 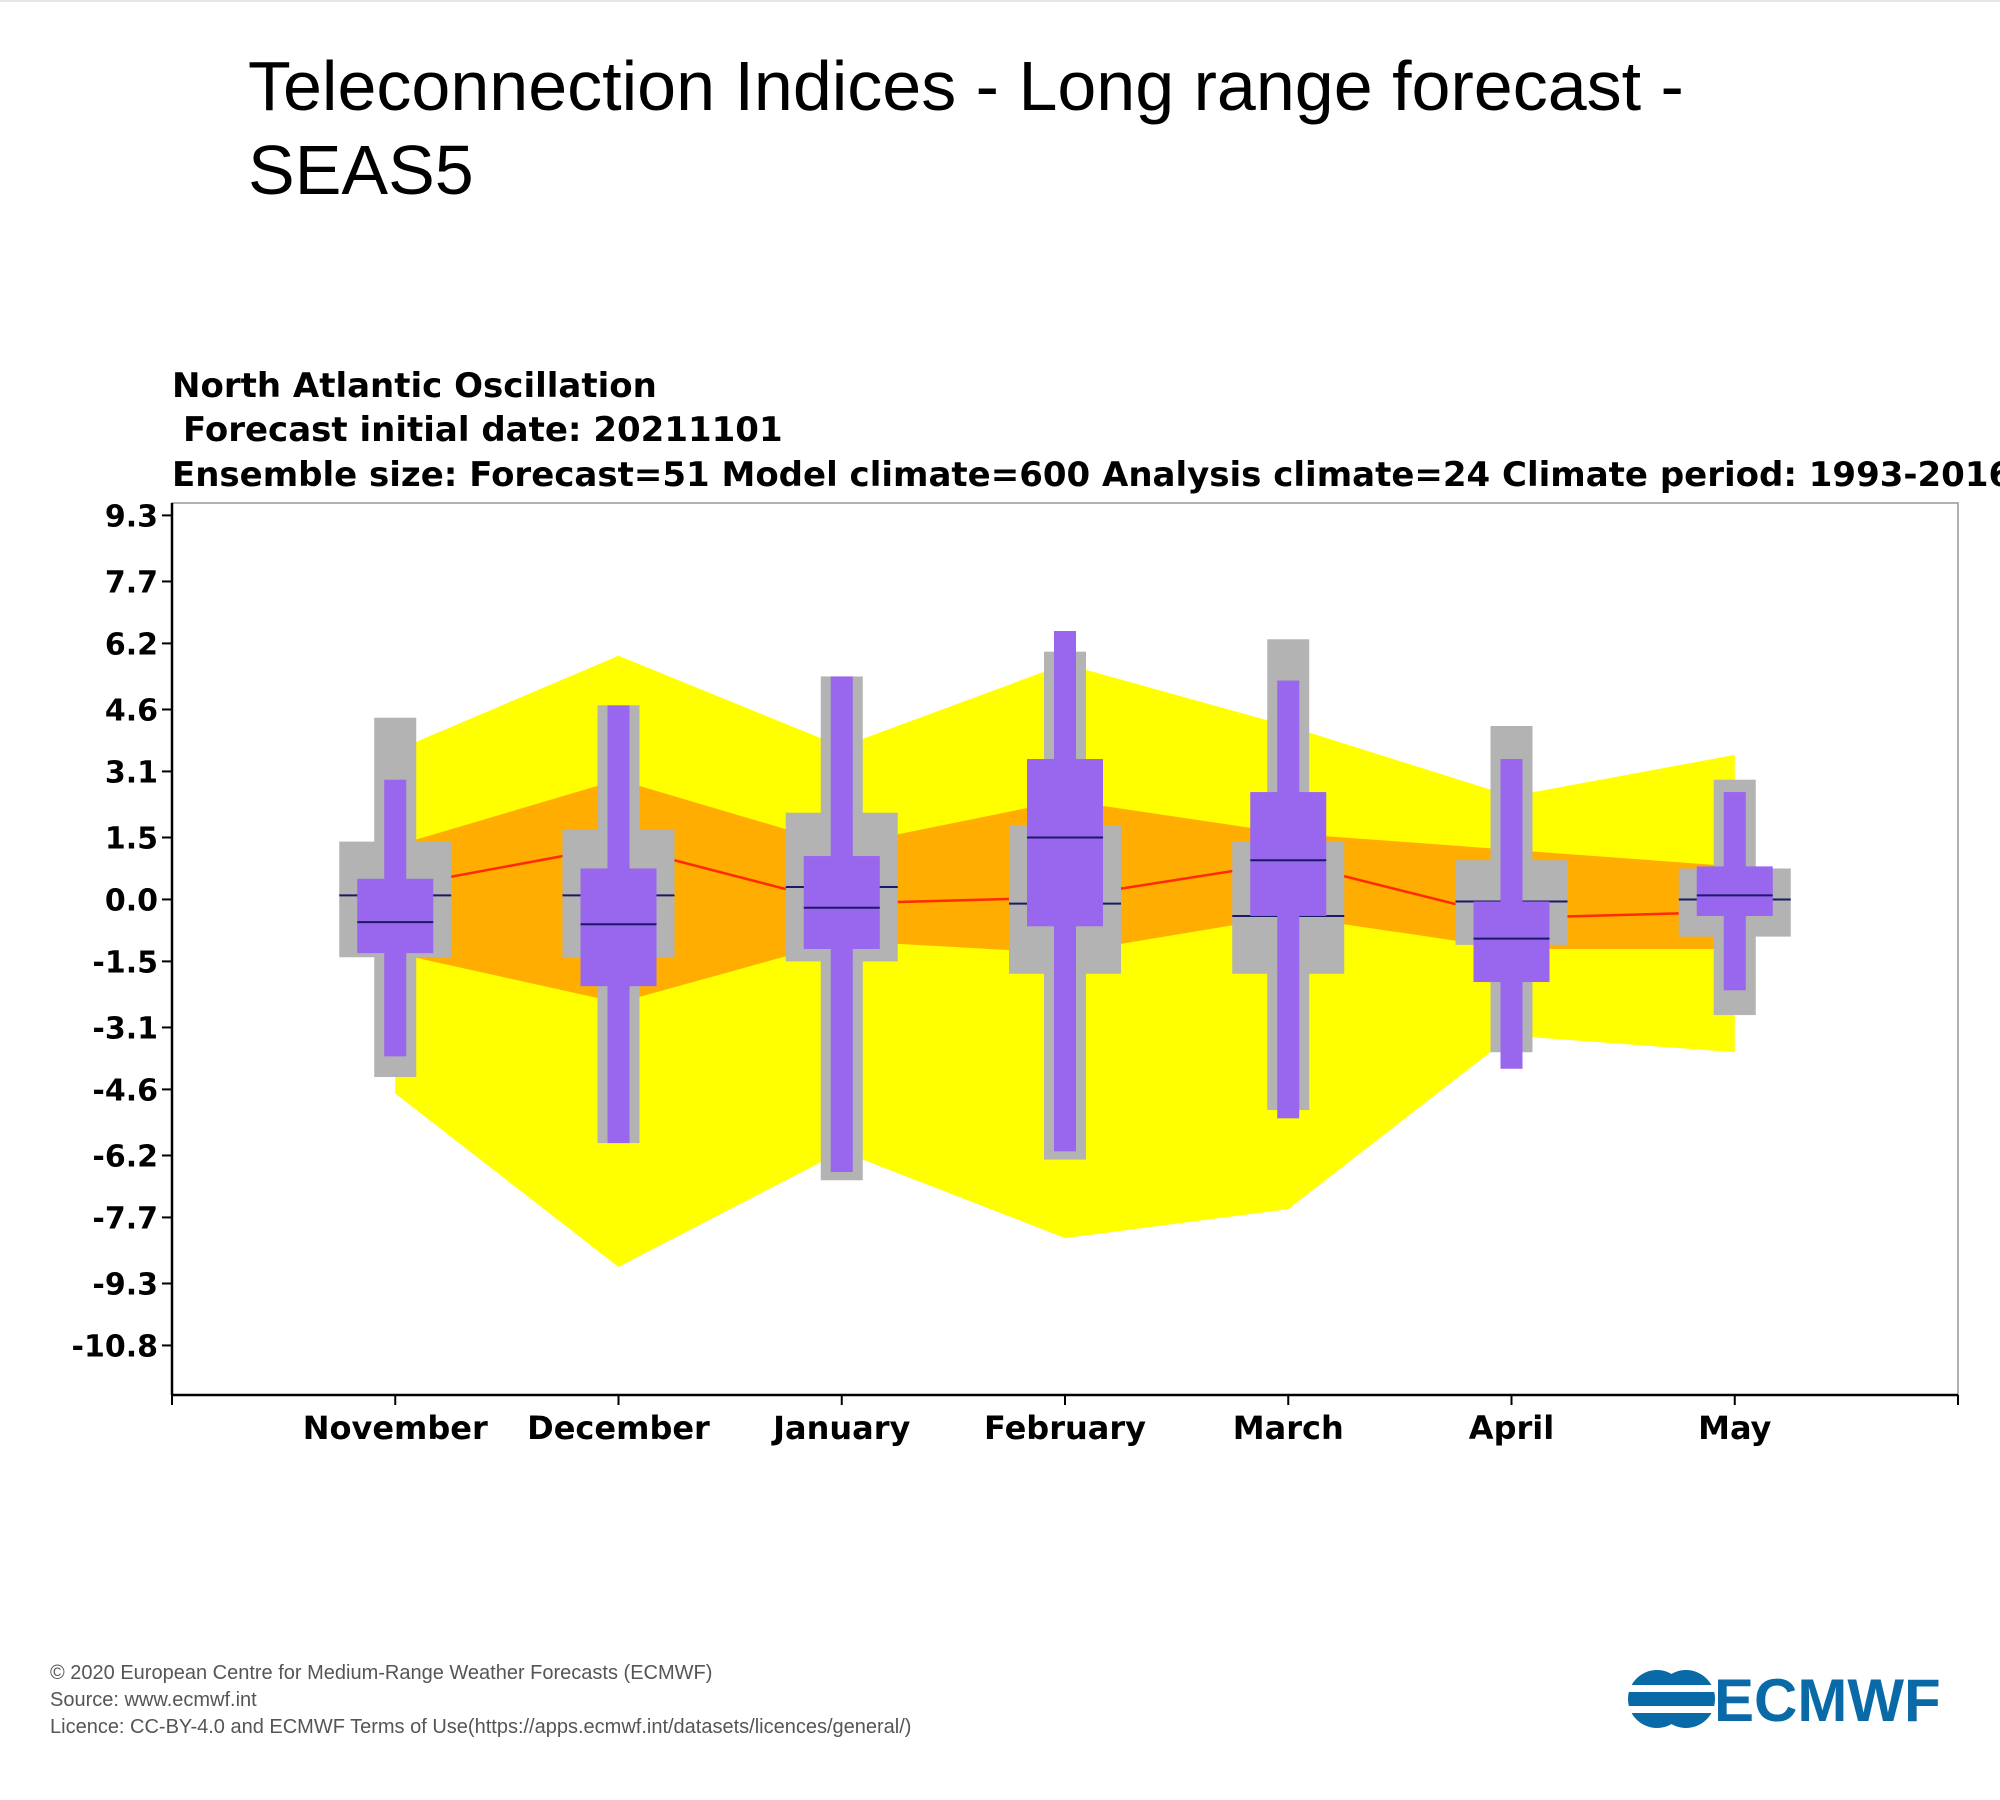 What do you see at coordinates (131, 900) in the screenshot?
I see `y-tick-label: 0.0` at bounding box center [131, 900].